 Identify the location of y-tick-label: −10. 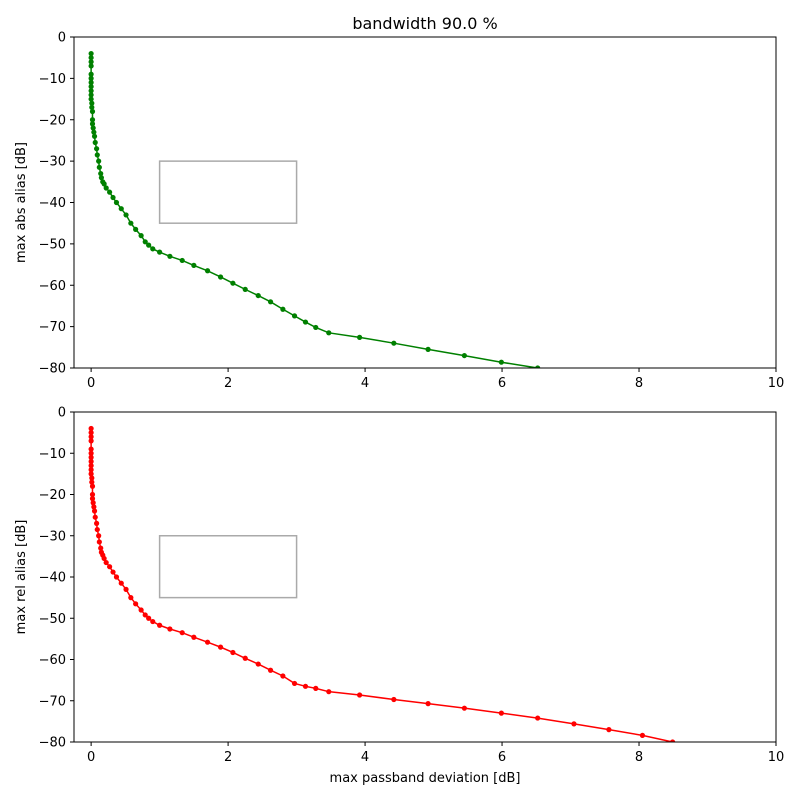
(52, 79).